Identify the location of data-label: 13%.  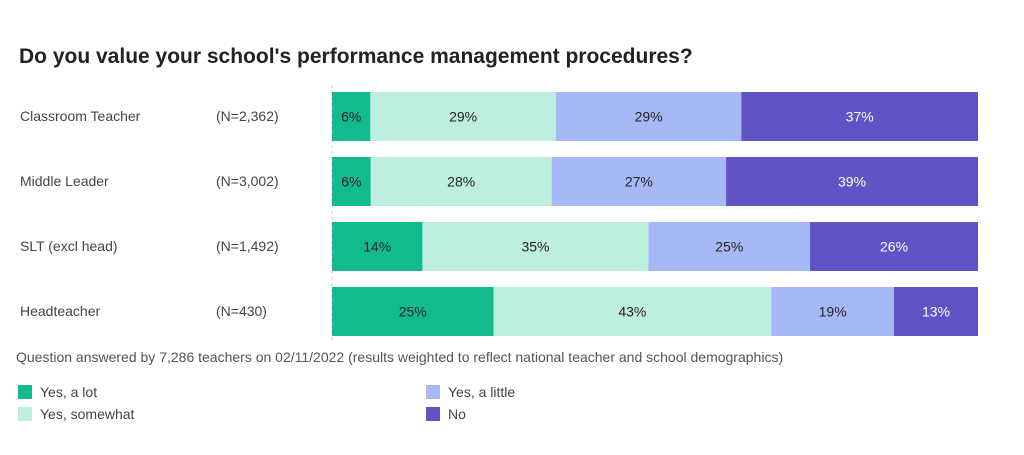
(936, 312).